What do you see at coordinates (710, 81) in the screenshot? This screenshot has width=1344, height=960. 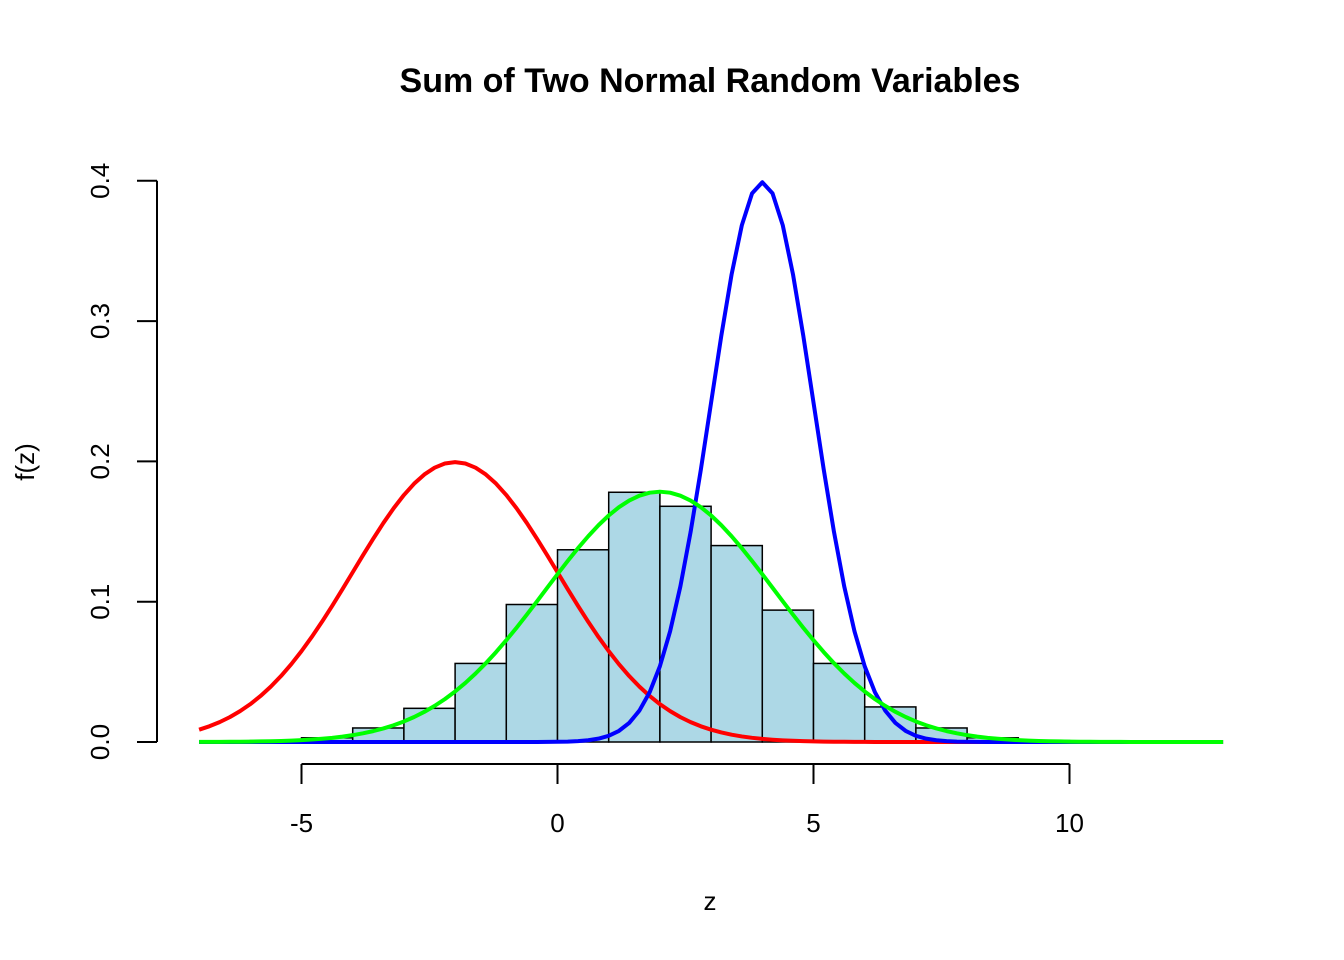 I see `chart-title: Sum of Two Normal Random Variables` at bounding box center [710, 81].